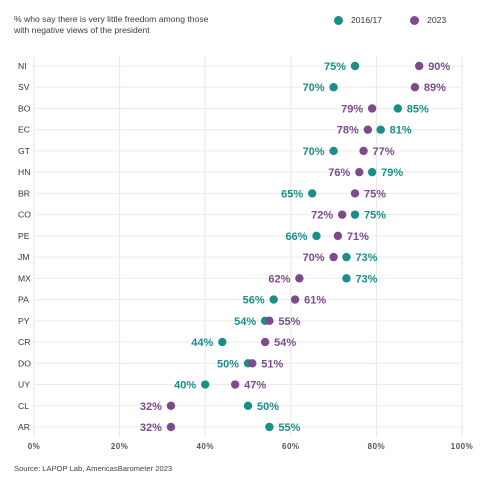  Describe the element at coordinates (23, 257) in the screenshot. I see `category-label: JM` at that location.